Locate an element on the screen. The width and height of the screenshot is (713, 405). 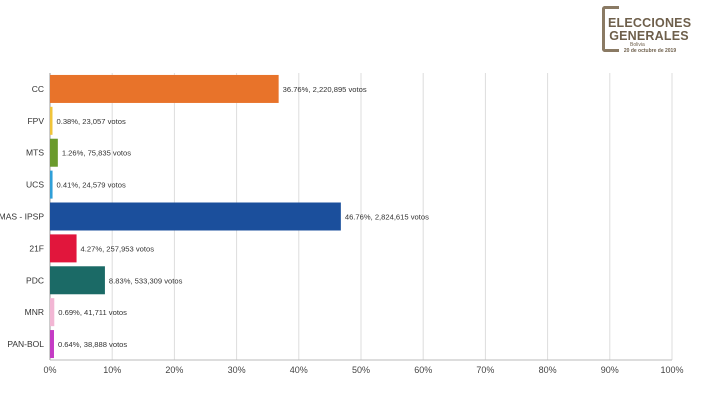
data-label: 0.64%, 38,888 votos is located at coordinates (92, 344).